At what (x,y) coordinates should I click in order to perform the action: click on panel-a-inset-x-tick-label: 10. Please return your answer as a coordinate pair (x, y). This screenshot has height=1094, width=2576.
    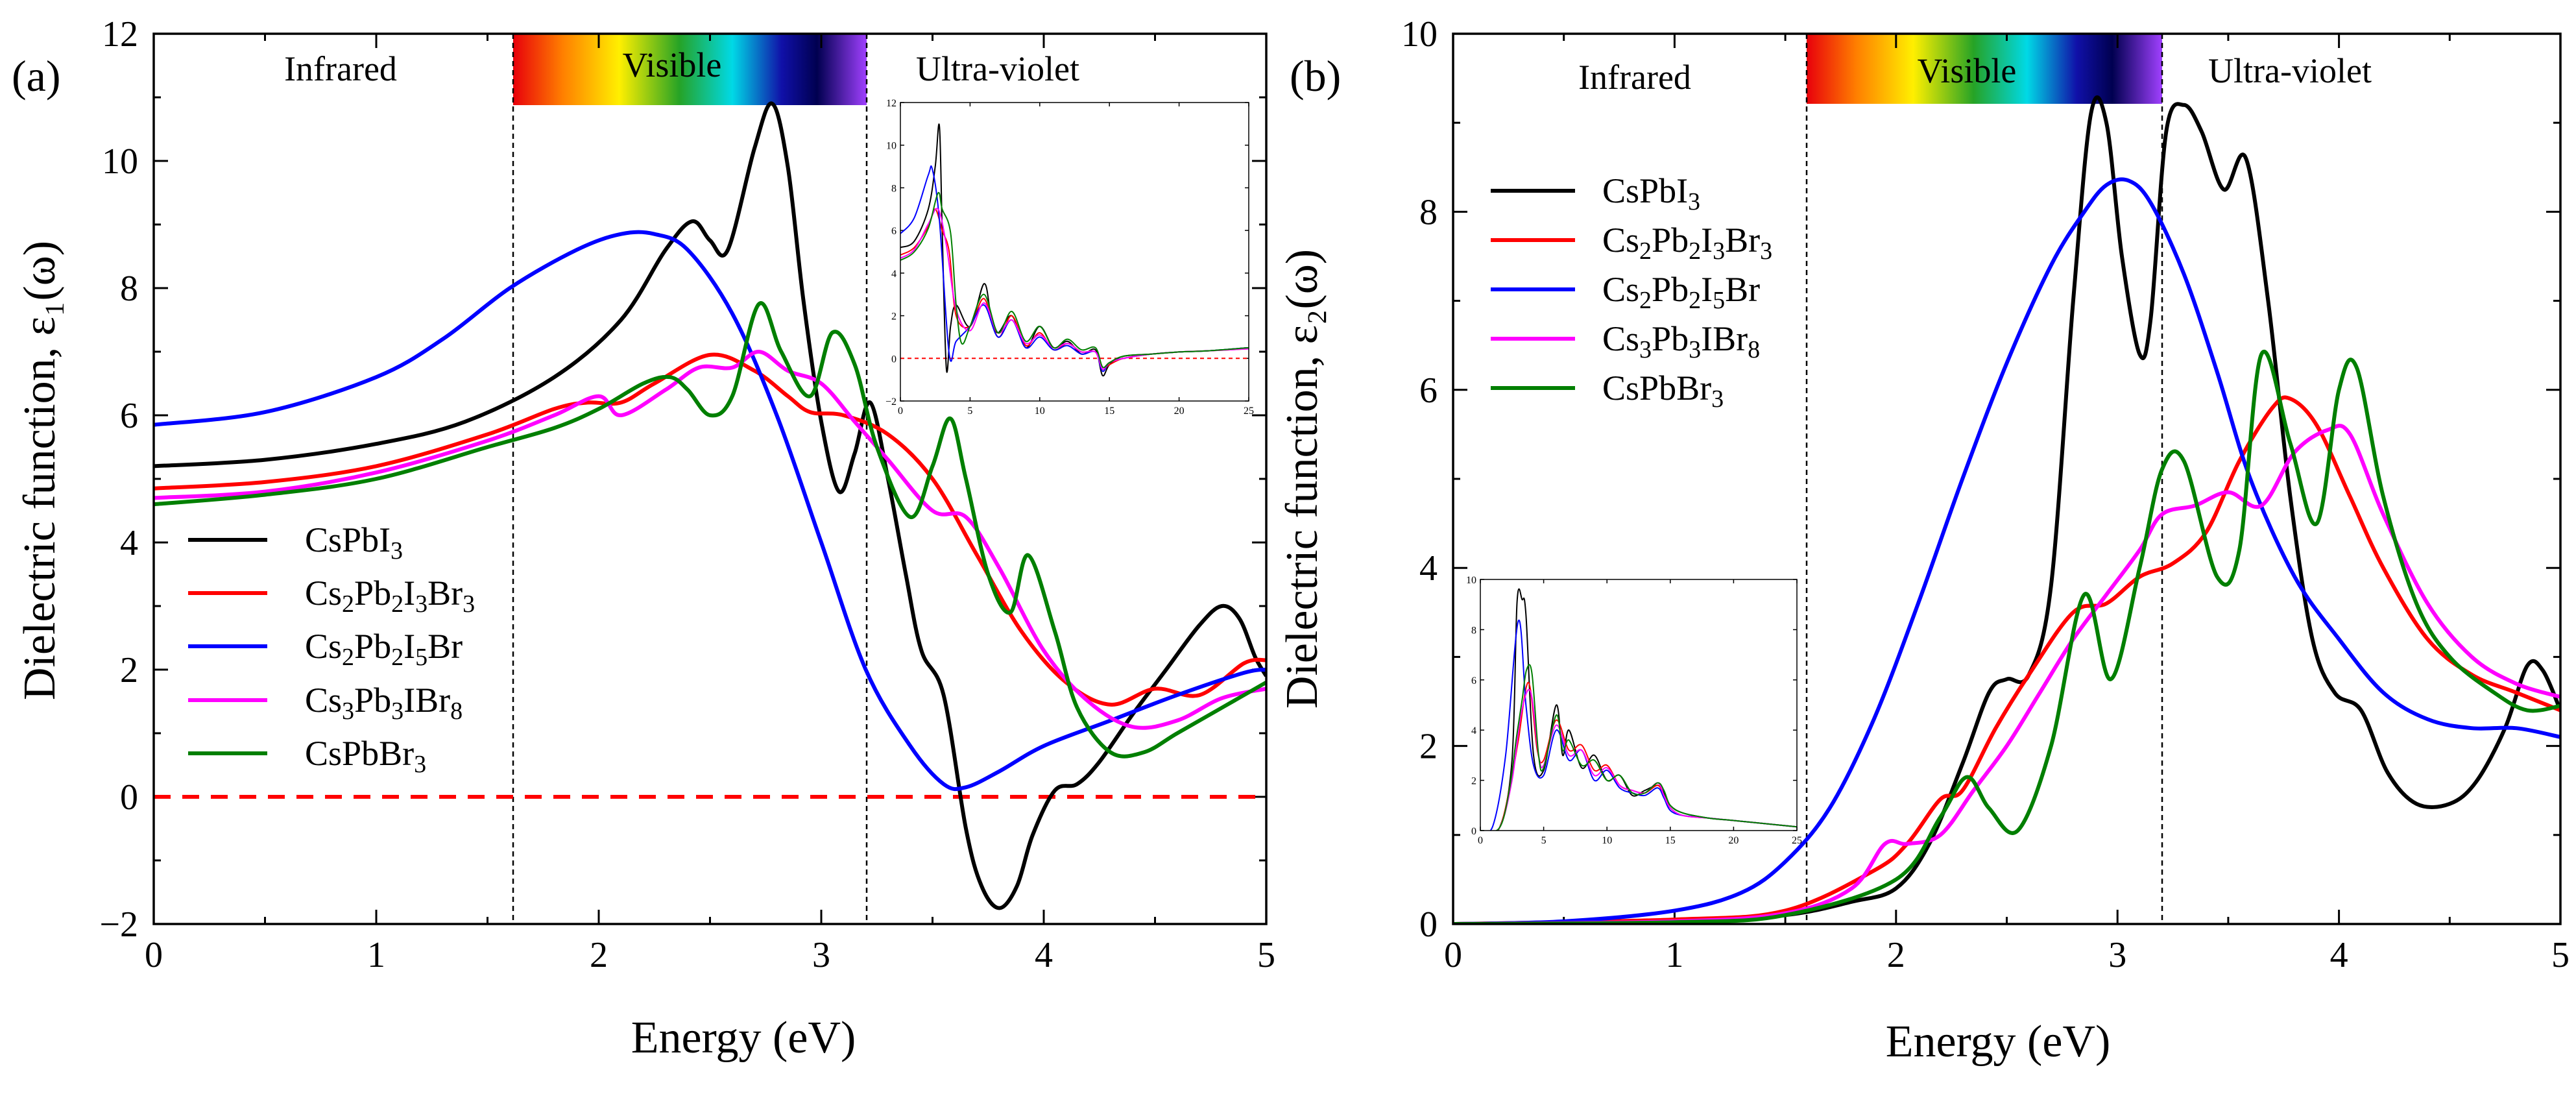
    Looking at the image, I should click on (1040, 411).